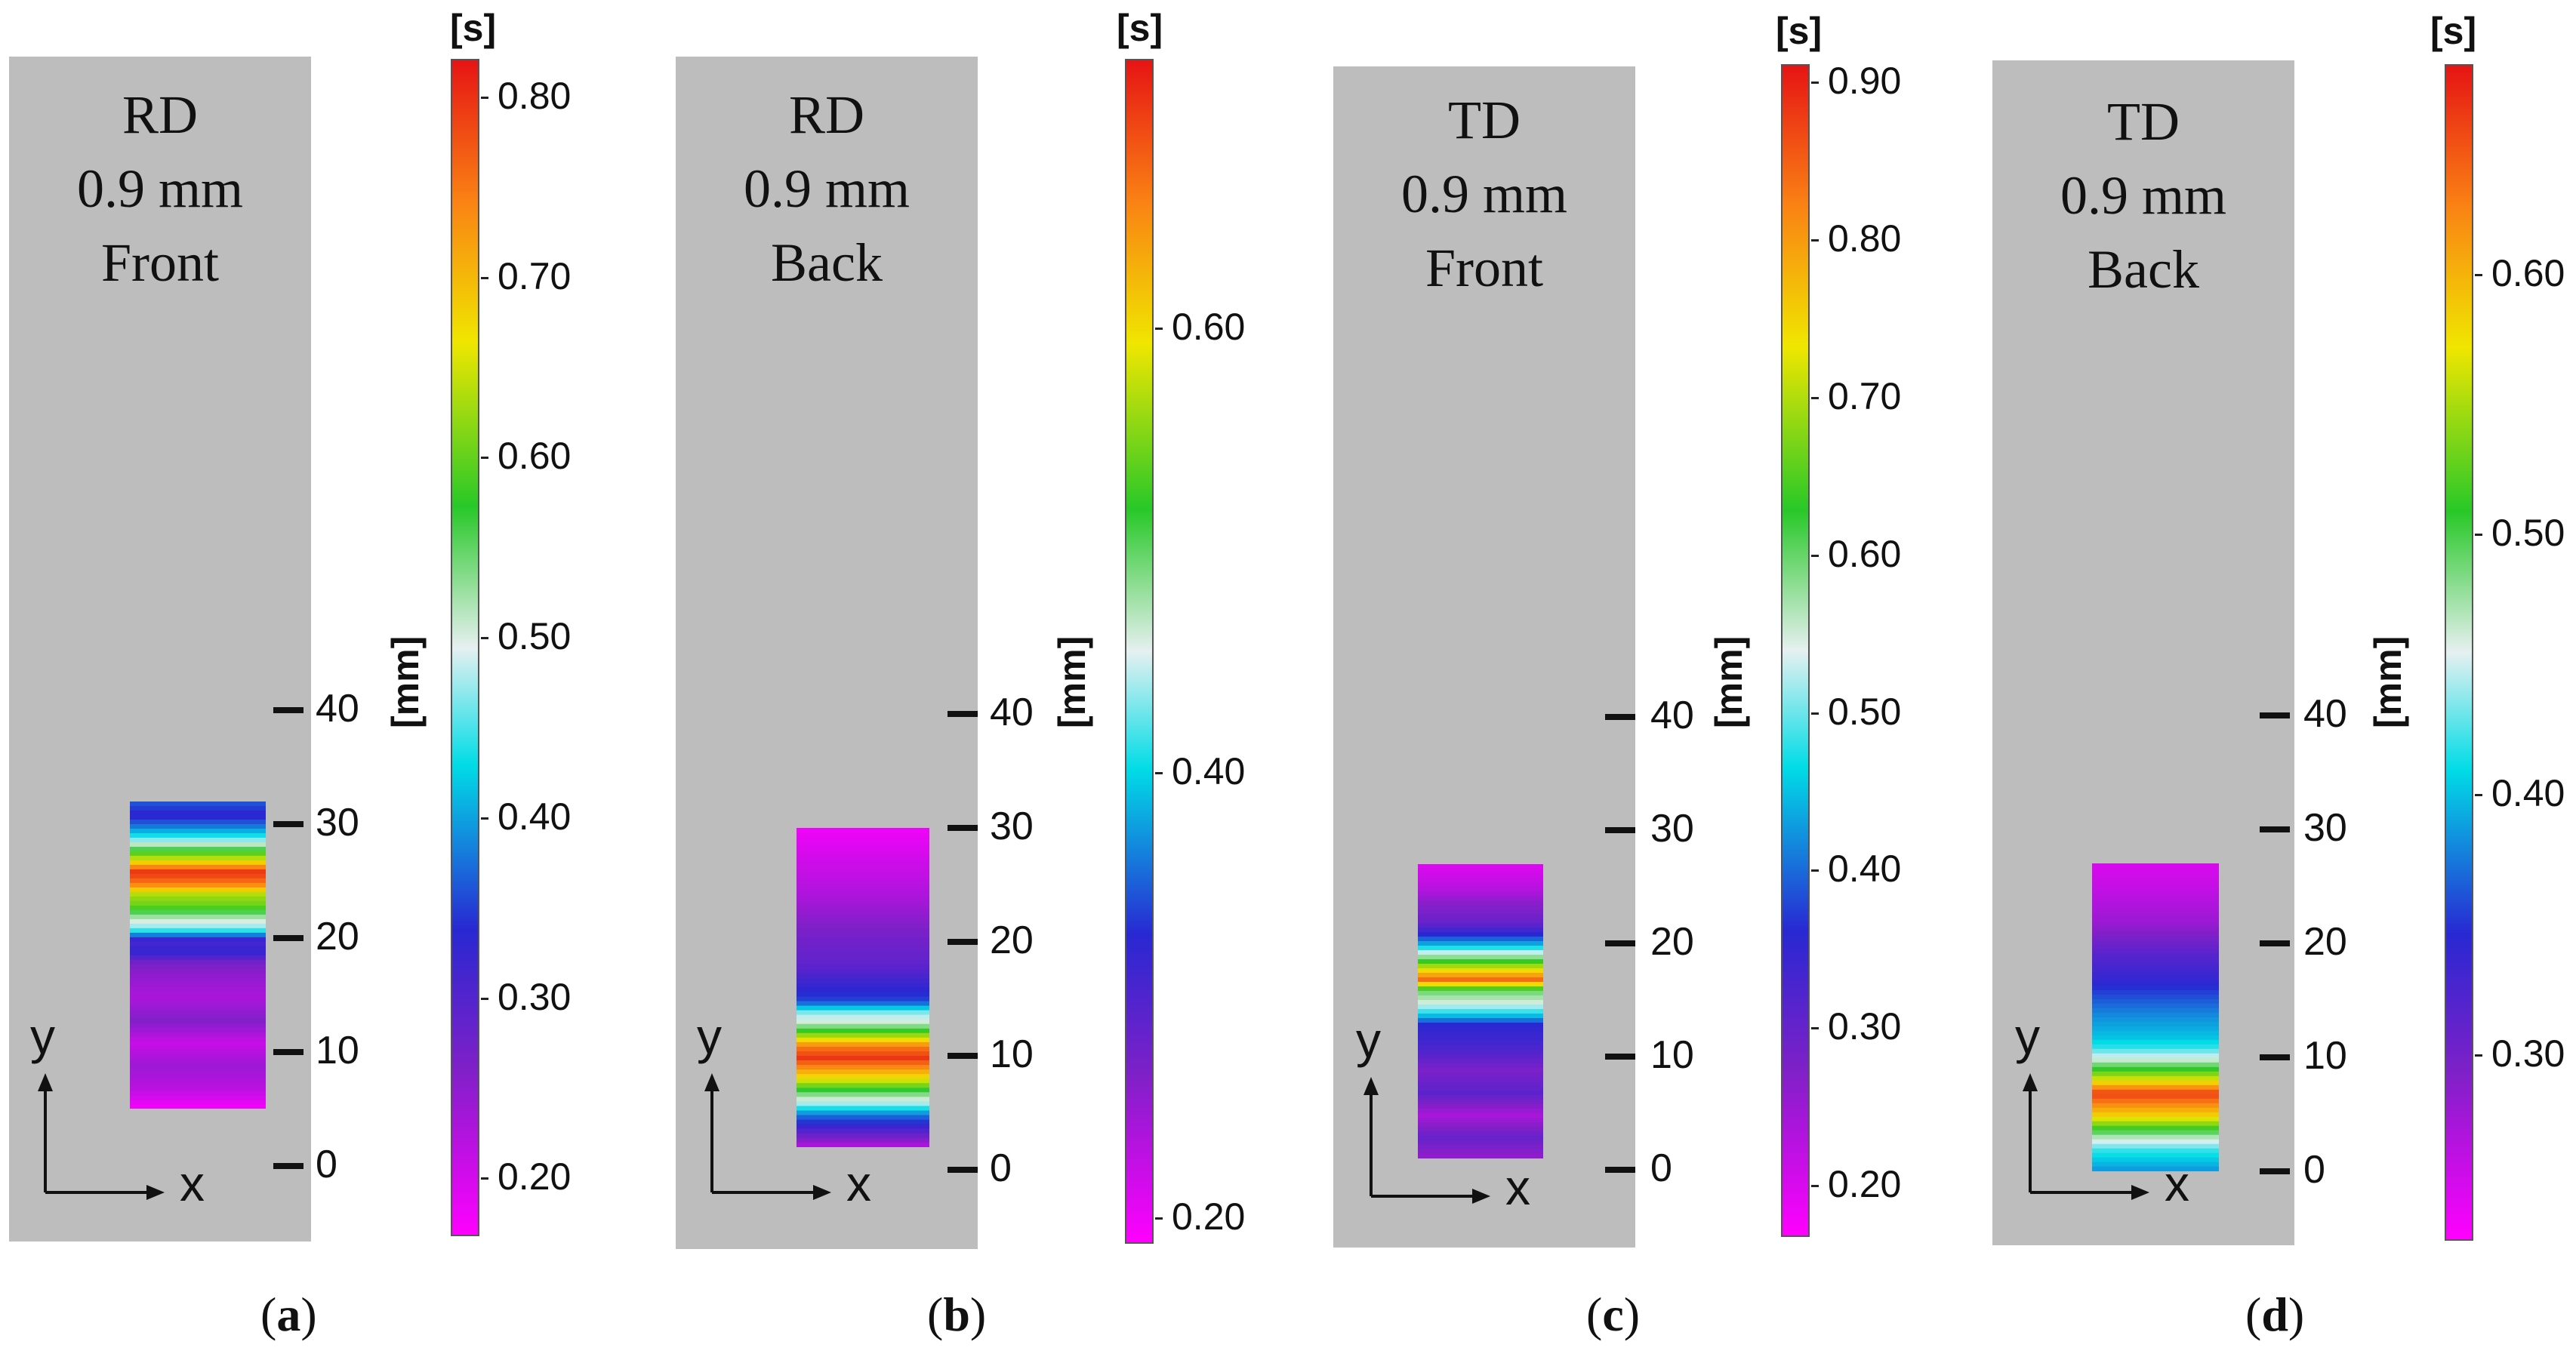 The image size is (2576, 1363). What do you see at coordinates (1209, 772) in the screenshot?
I see `colorbar-tick-label: 0.40` at bounding box center [1209, 772].